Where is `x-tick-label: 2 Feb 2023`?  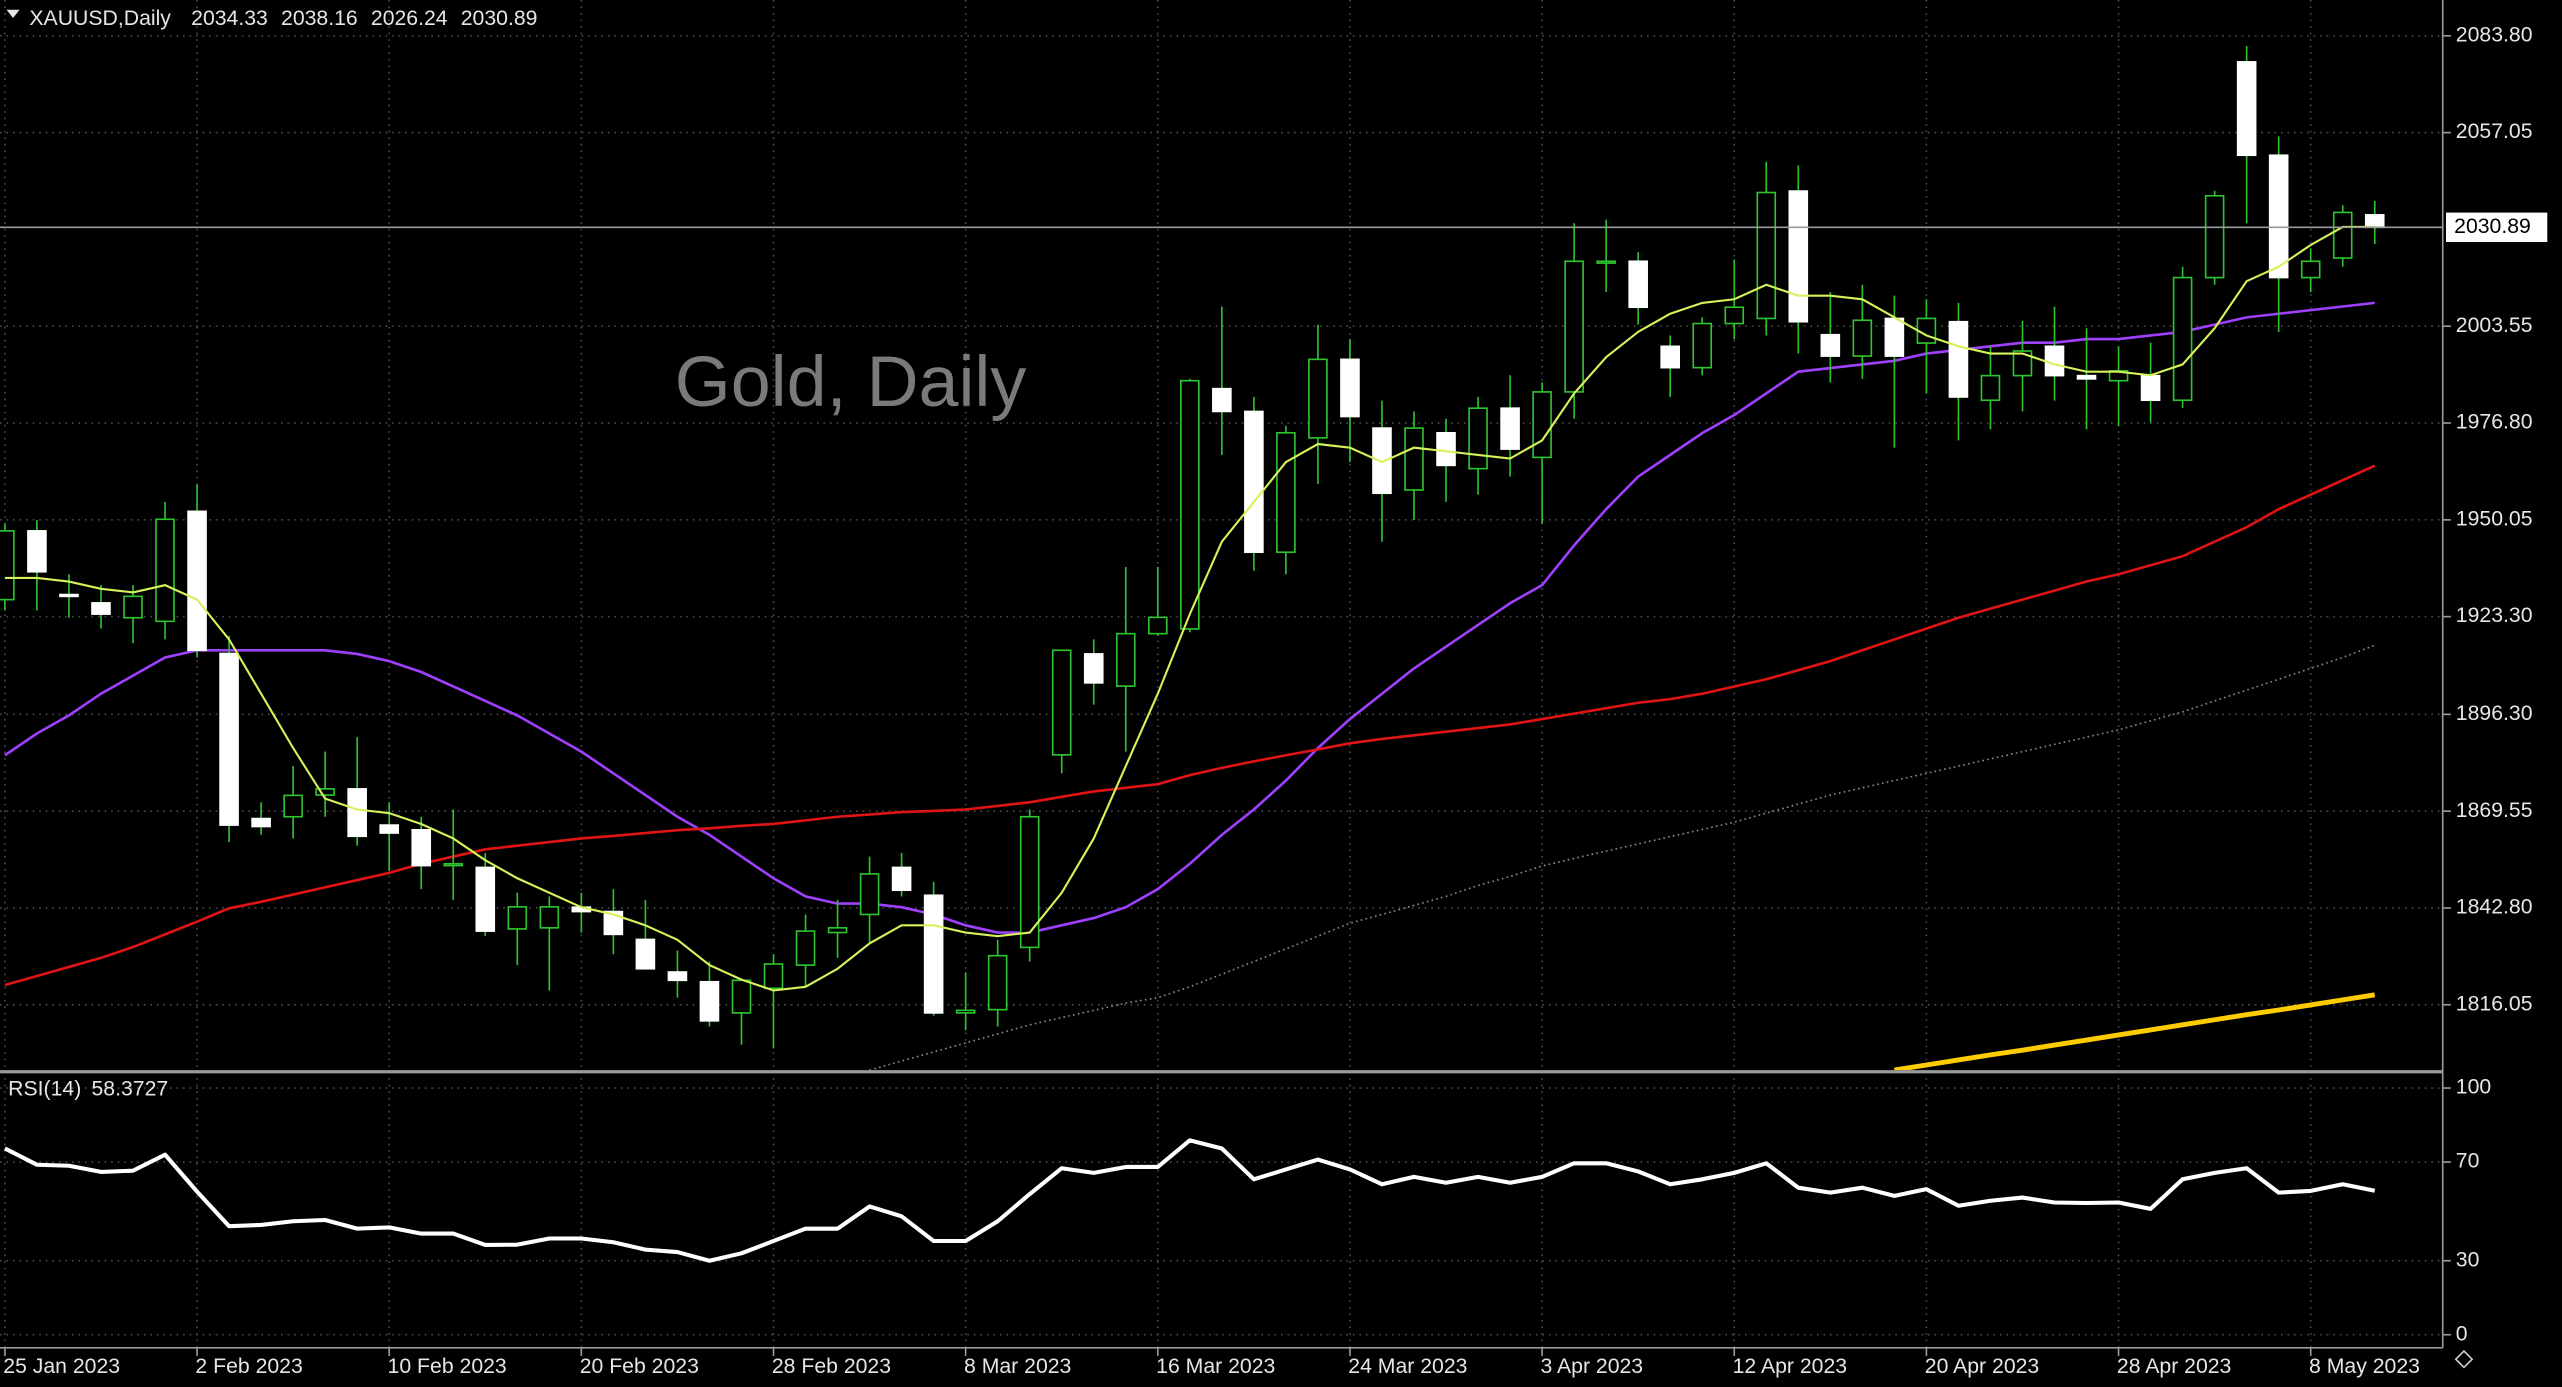
x-tick-label: 2 Feb 2023 is located at coordinates (248, 1366).